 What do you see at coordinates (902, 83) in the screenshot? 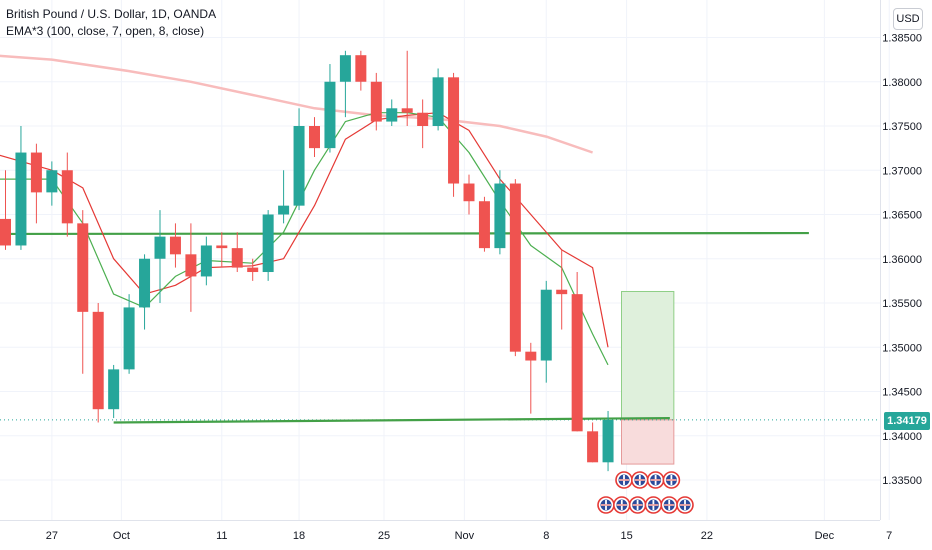
I see `price-tick-label: 1.38000` at bounding box center [902, 83].